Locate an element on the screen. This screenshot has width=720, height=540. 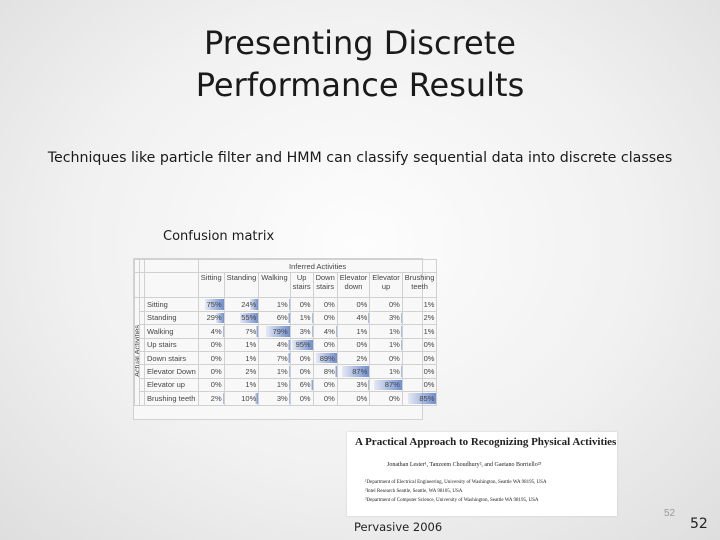
cell-value: 24% is located at coordinates (249, 305).